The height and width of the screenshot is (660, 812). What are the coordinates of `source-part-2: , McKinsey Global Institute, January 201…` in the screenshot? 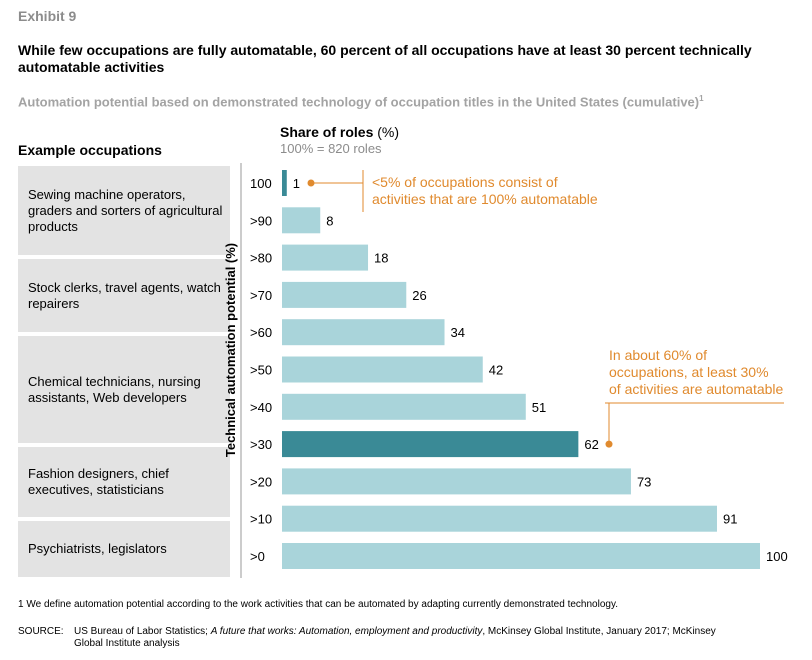 It's located at (599, 631).